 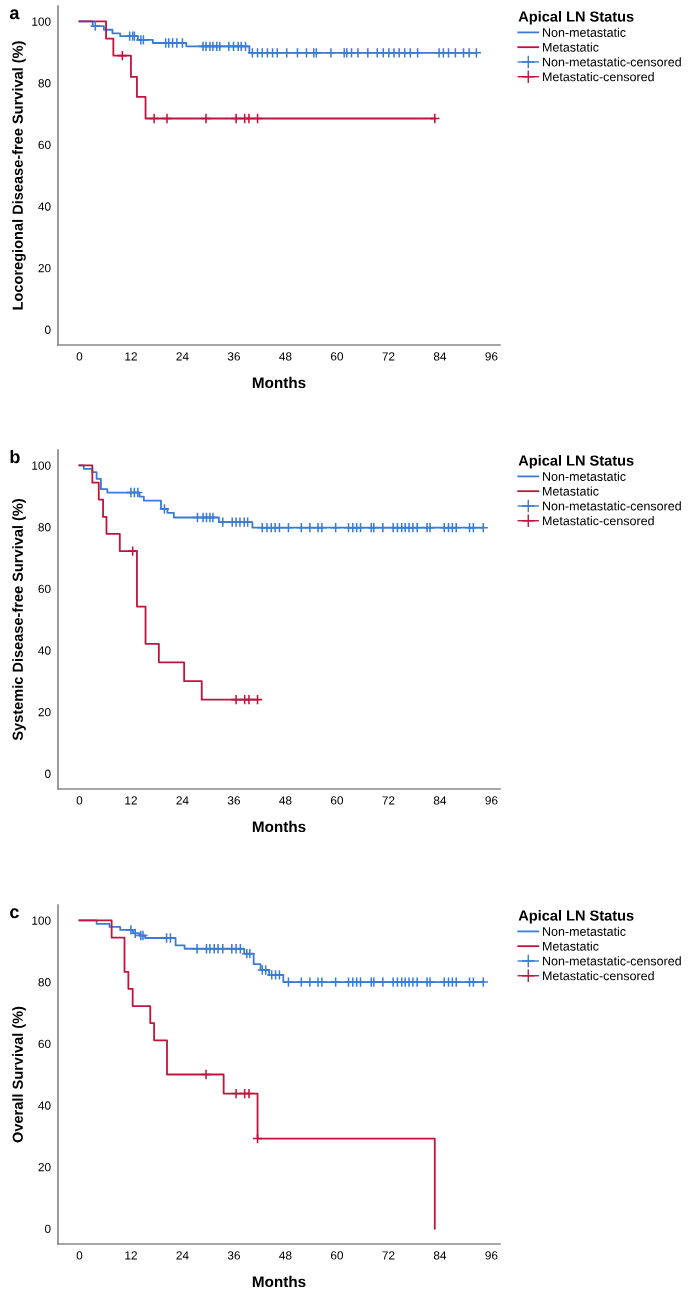 I want to click on y-axis-title: Overall Survival (%), so click(x=19, y=1074).